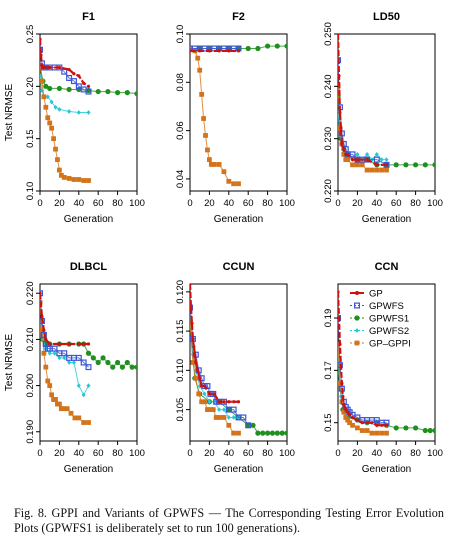  What do you see at coordinates (248, 453) in the screenshot?
I see `x-tick-label: 60` at bounding box center [248, 453].